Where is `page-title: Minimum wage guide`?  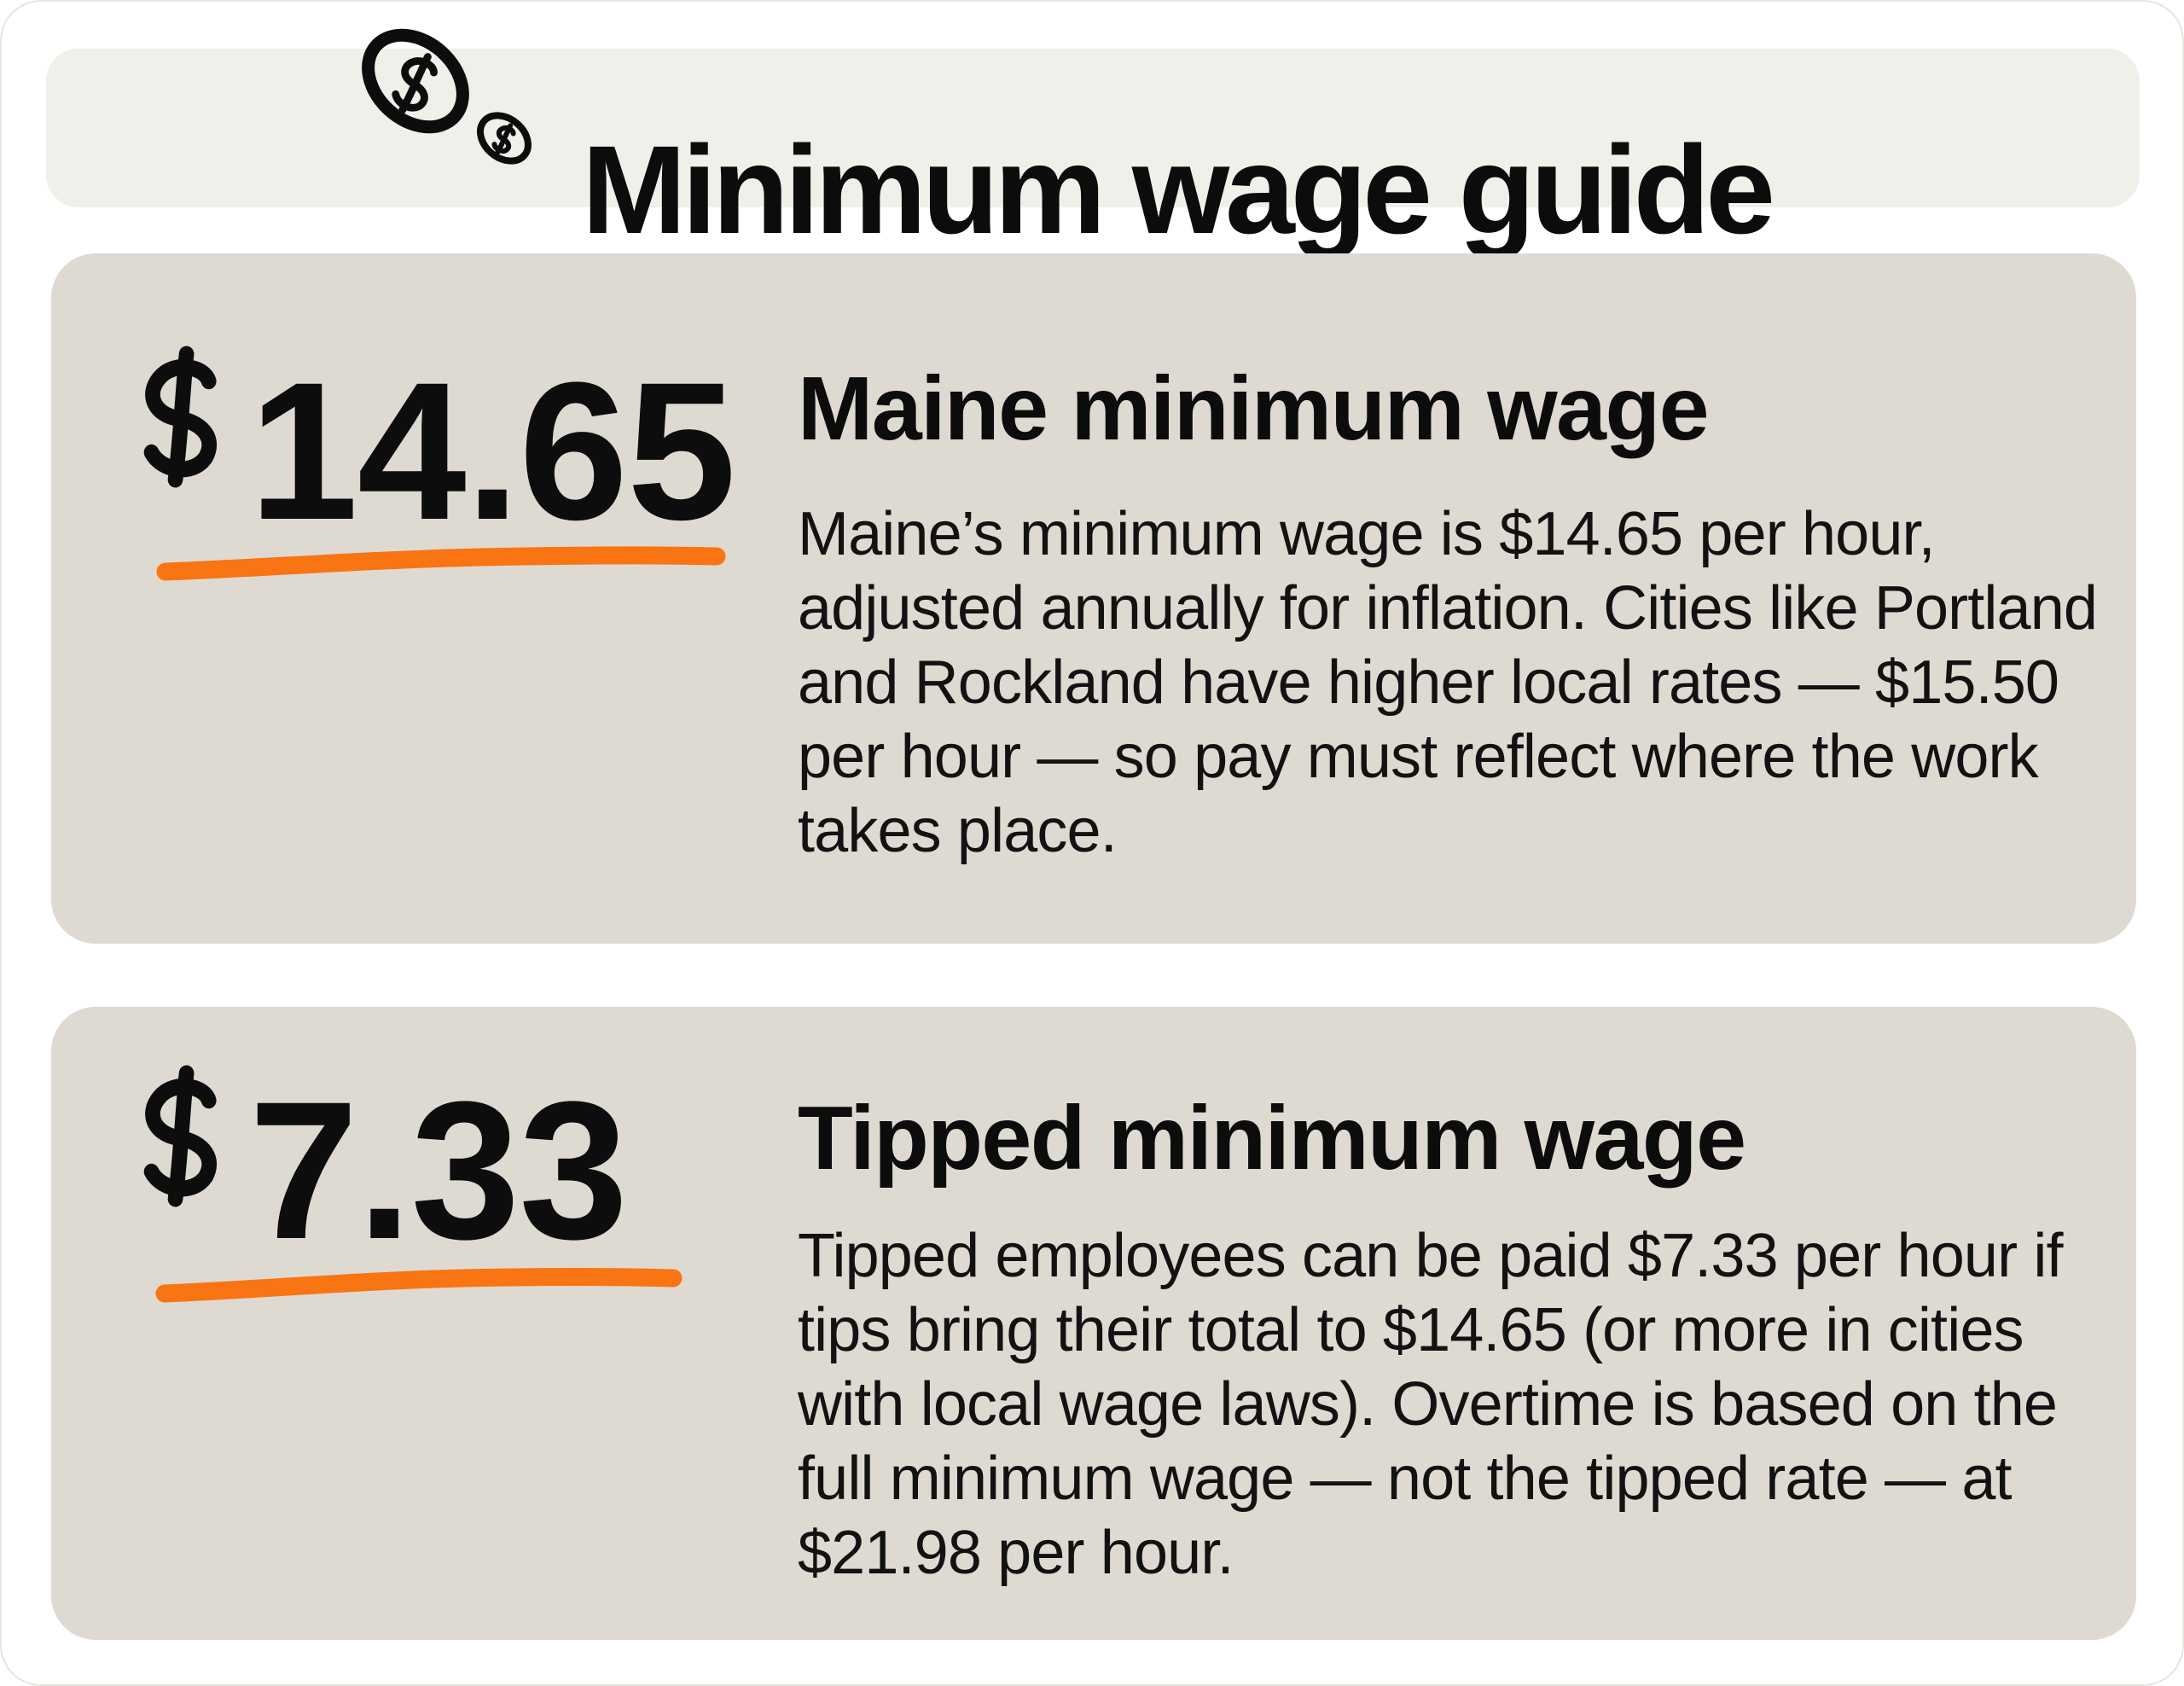 page-title: Minimum wage guide is located at coordinates (1178, 191).